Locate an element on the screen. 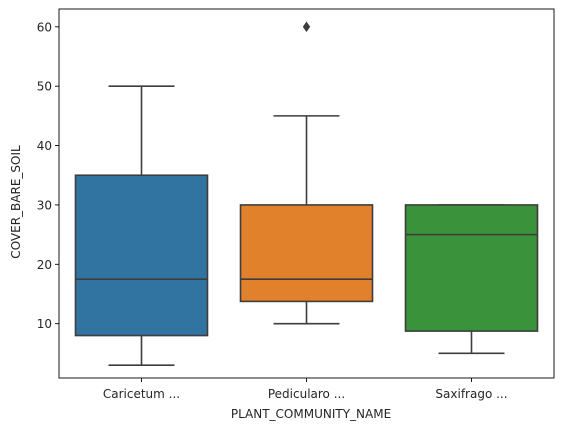 The height and width of the screenshot is (436, 563). y-tick-label: 20 is located at coordinates (44, 265).